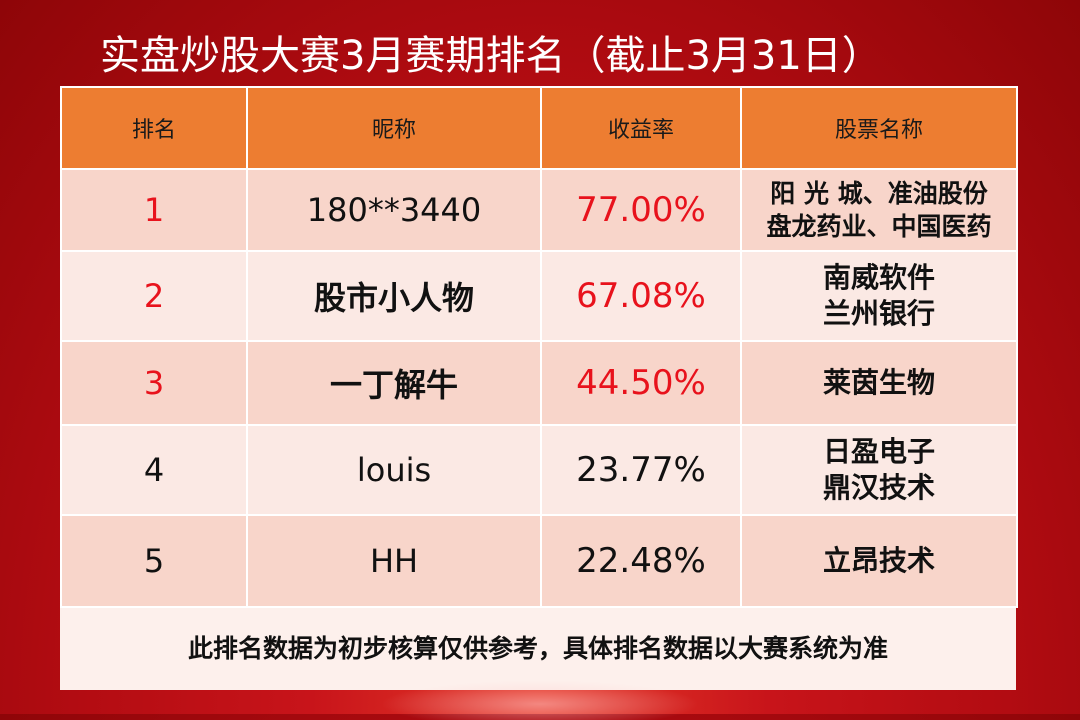 The image size is (1080, 720). I want to click on stocks-cell: 南威软件 兰州银行, so click(879, 296).